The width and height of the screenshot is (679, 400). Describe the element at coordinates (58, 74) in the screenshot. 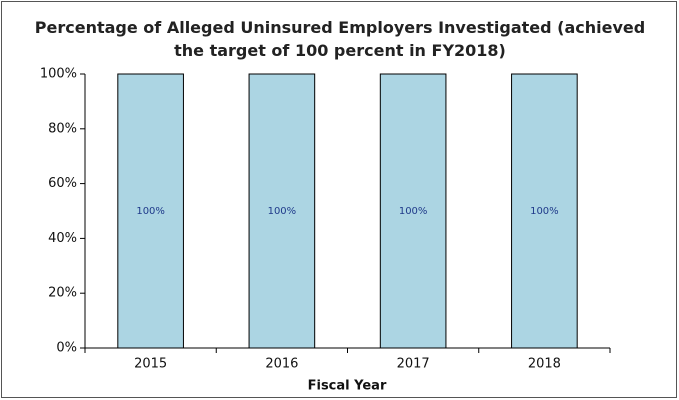

I see `y-tick-label: 100%` at that location.